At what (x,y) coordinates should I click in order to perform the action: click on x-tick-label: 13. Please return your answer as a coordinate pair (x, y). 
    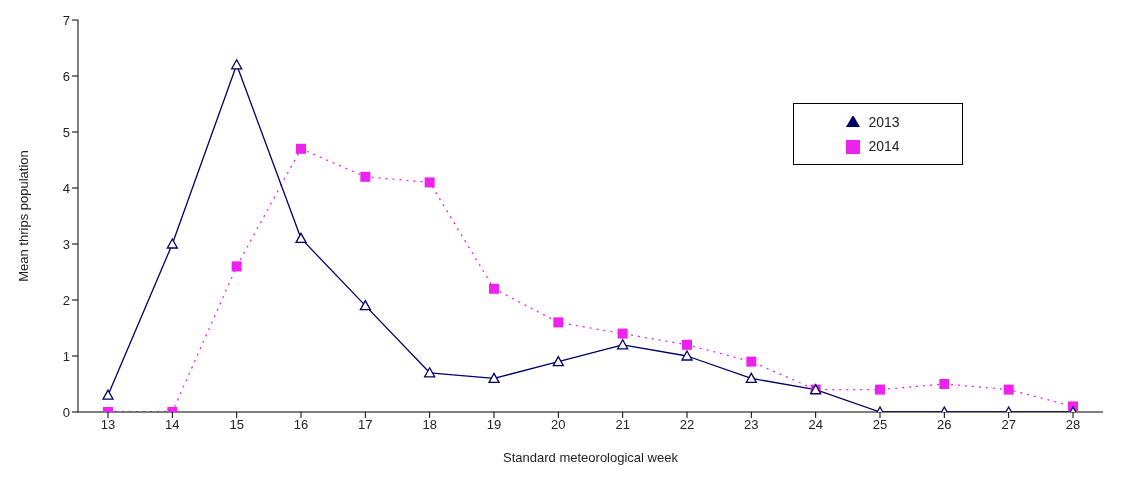
    Looking at the image, I should click on (108, 425).